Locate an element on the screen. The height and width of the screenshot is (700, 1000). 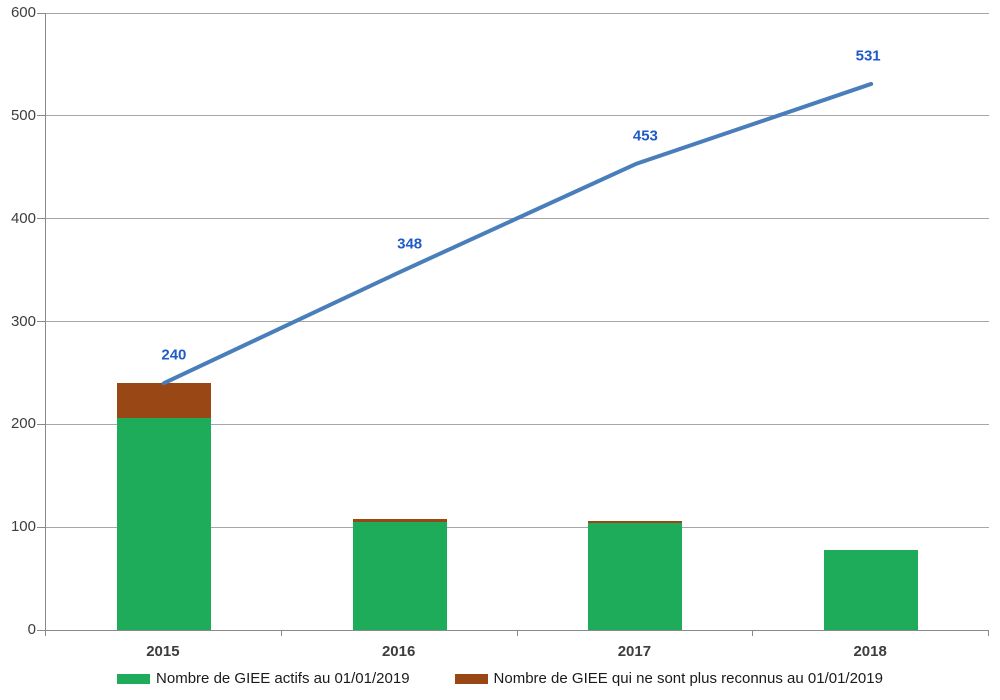
x-axis-label-2017: 2017 is located at coordinates (634, 651).